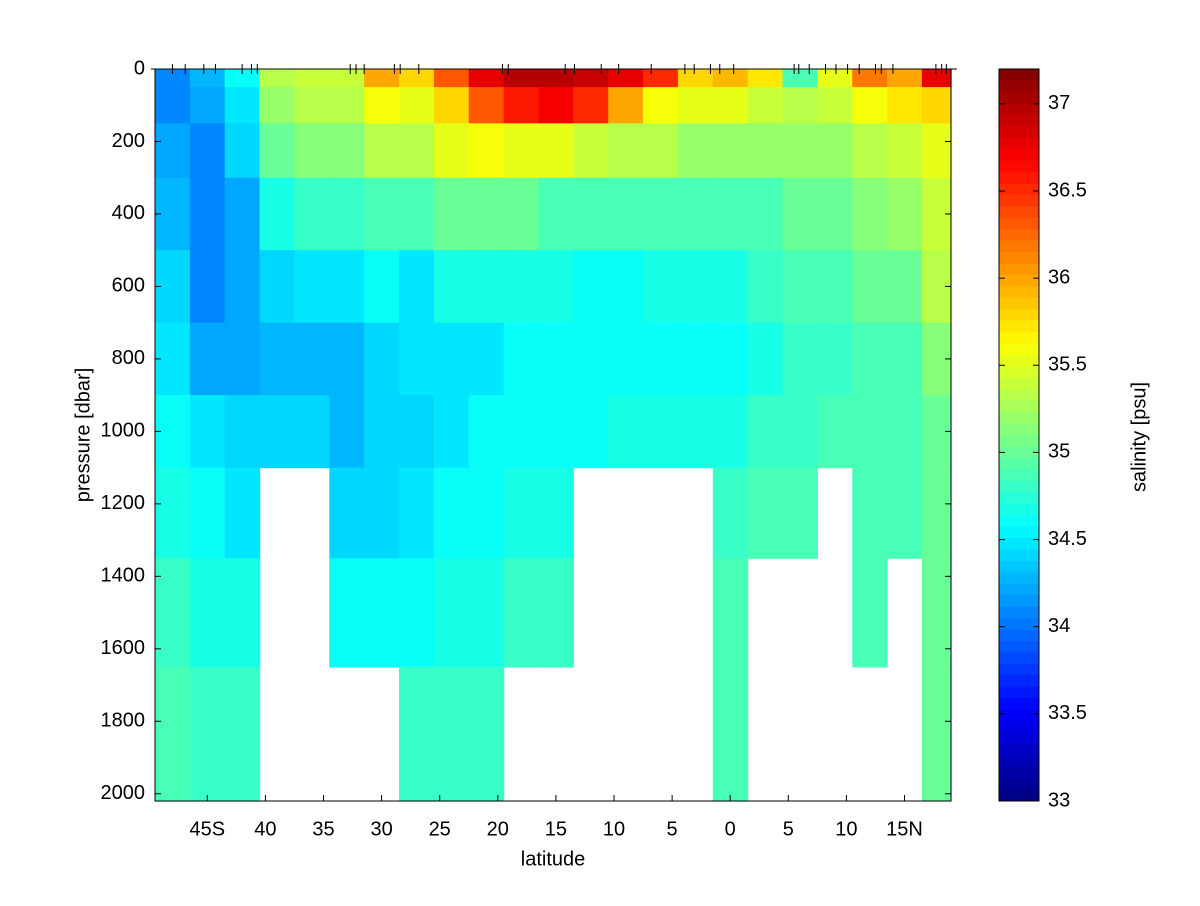 The width and height of the screenshot is (1200, 906). What do you see at coordinates (1059, 452) in the screenshot?
I see `colorbar-tick-label: 35` at bounding box center [1059, 452].